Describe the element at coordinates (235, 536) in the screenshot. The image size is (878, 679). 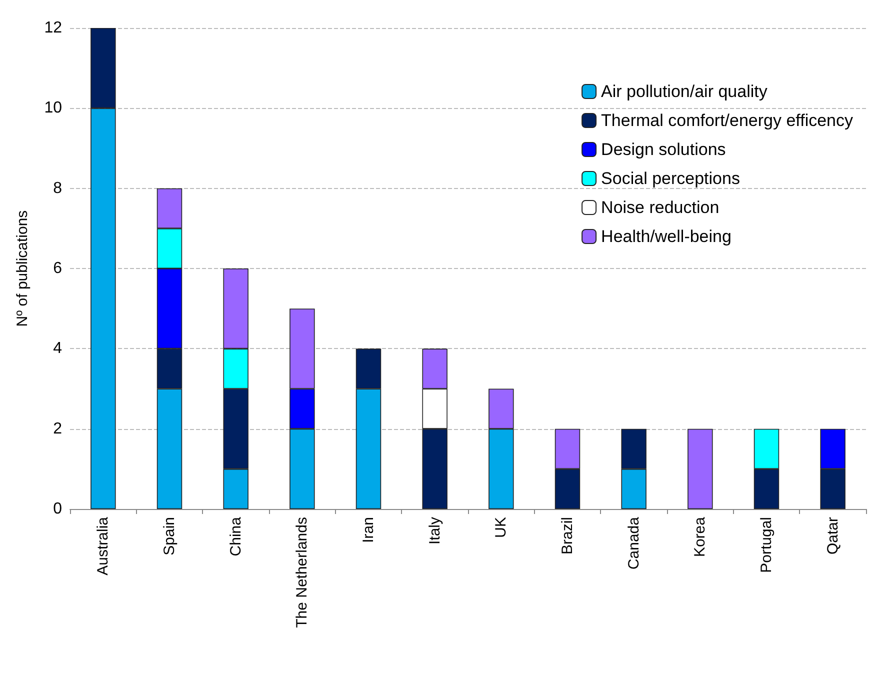
I see `x-tick-label: China` at that location.